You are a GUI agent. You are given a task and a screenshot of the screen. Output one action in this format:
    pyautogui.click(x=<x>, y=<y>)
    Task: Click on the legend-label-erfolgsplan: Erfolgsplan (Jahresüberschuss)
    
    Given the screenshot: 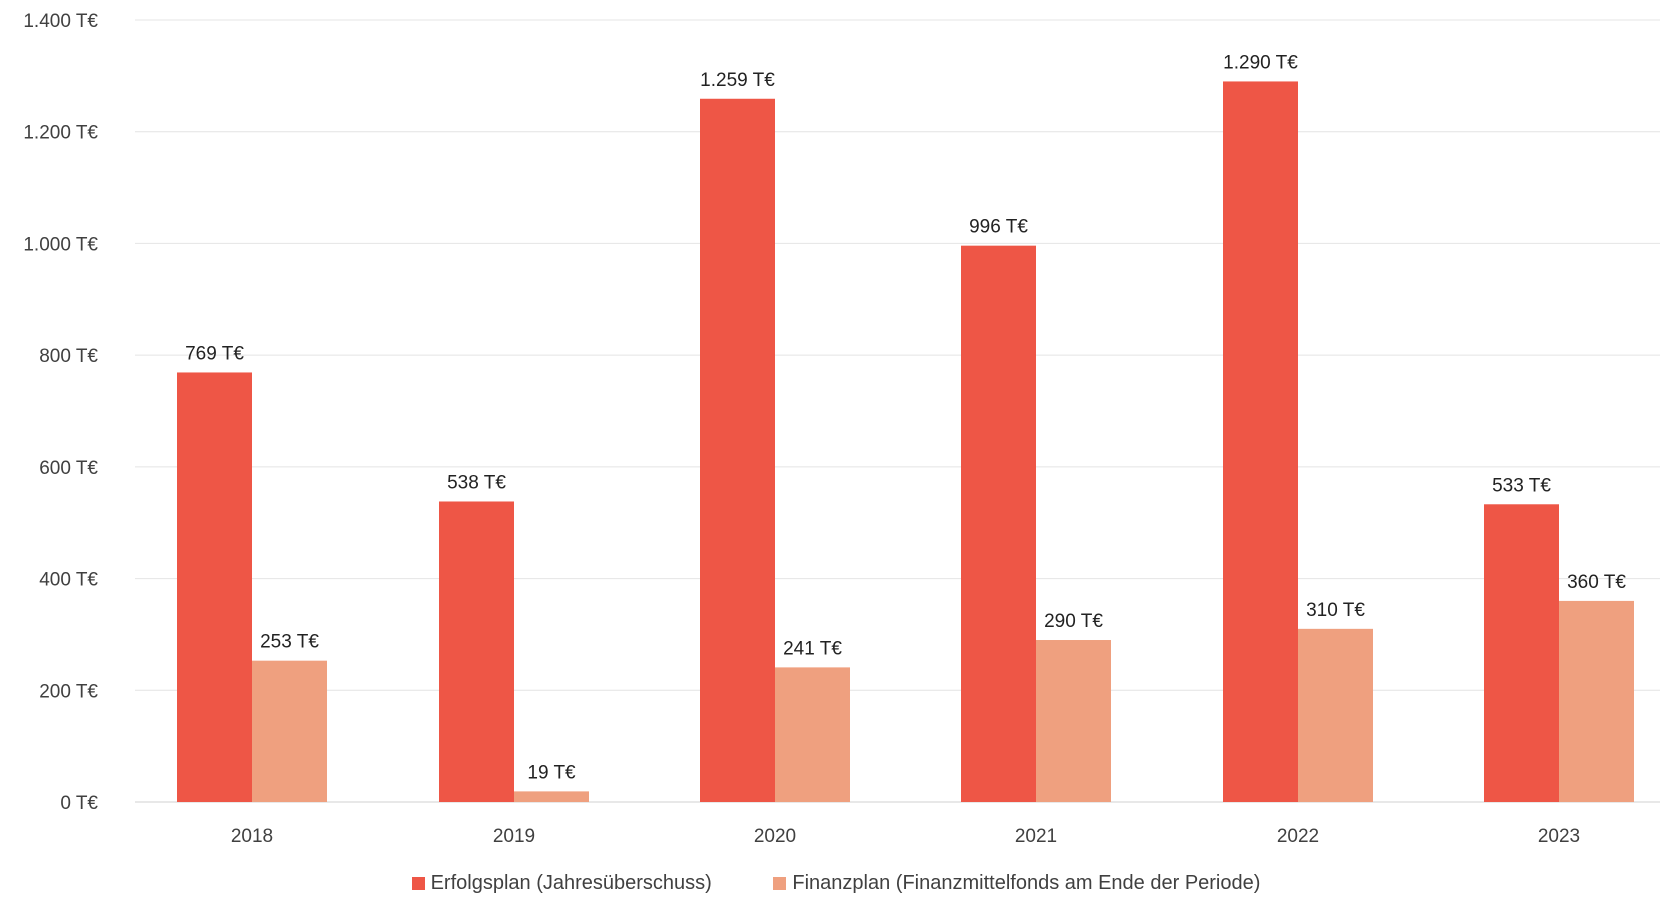 What is the action you would take?
    pyautogui.click(x=571, y=883)
    